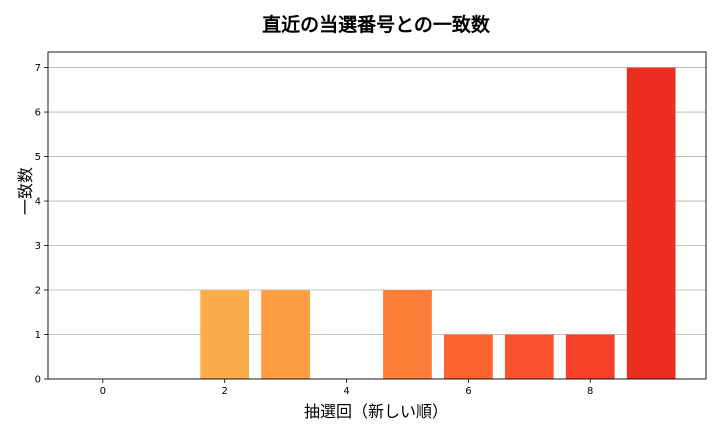  What do you see at coordinates (346, 391) in the screenshot?
I see `x-tick-label: 4` at bounding box center [346, 391].